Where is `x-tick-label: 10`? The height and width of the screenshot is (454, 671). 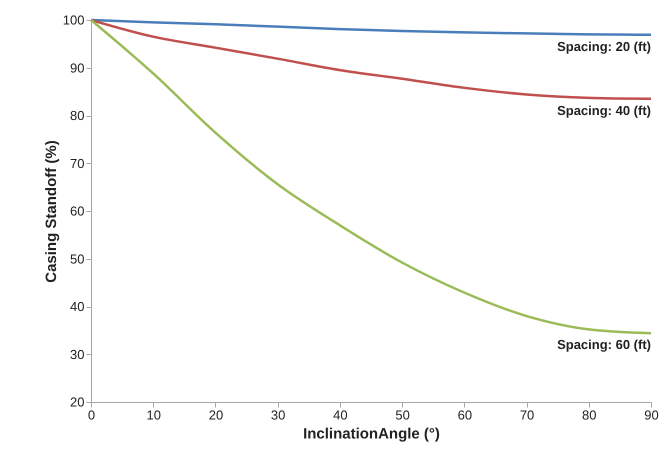
x-tick-label: 10 is located at coordinates (153, 415).